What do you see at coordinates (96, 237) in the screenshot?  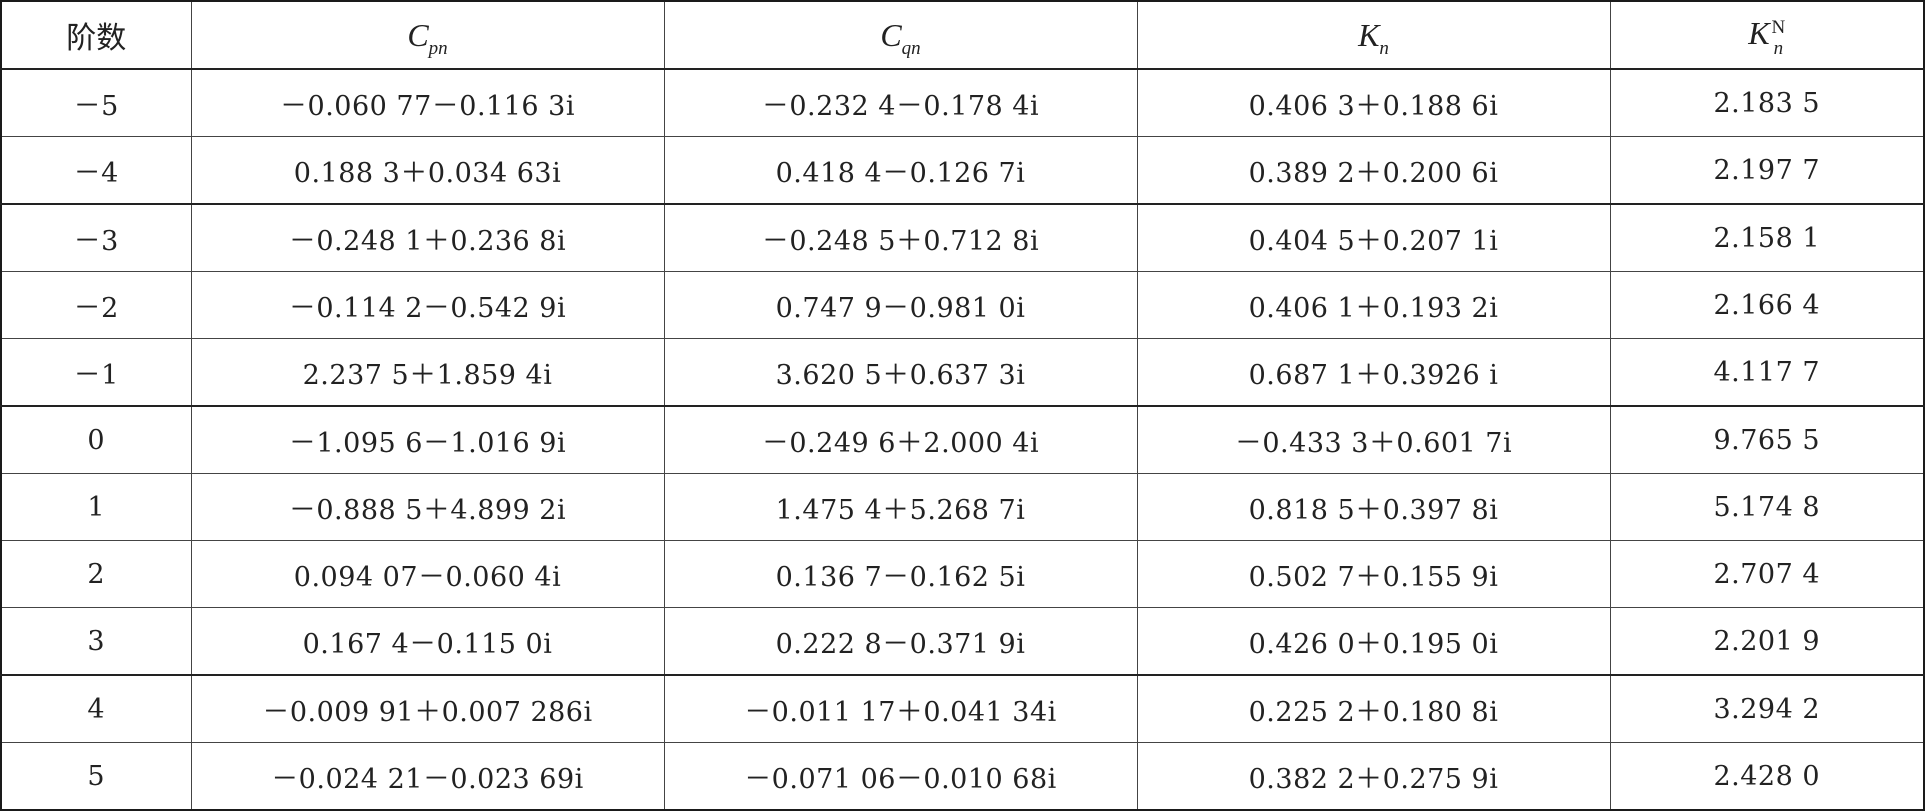 I see `cell-order: －3` at bounding box center [96, 237].